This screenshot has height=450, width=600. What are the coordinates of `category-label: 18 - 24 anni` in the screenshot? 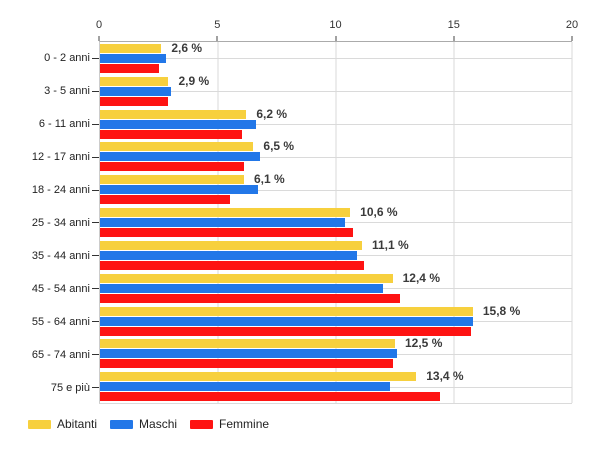 It's located at (60, 189).